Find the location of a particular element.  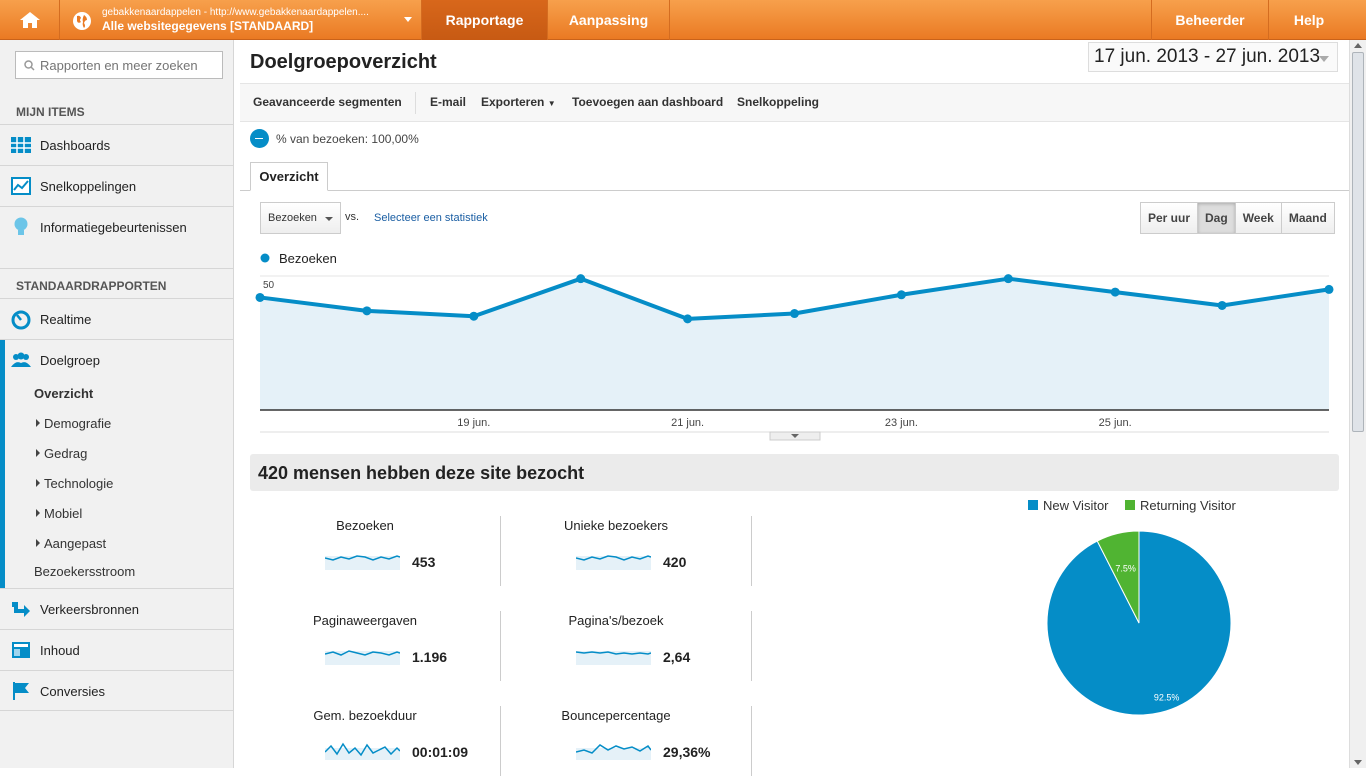

search-input is located at coordinates (129, 65).